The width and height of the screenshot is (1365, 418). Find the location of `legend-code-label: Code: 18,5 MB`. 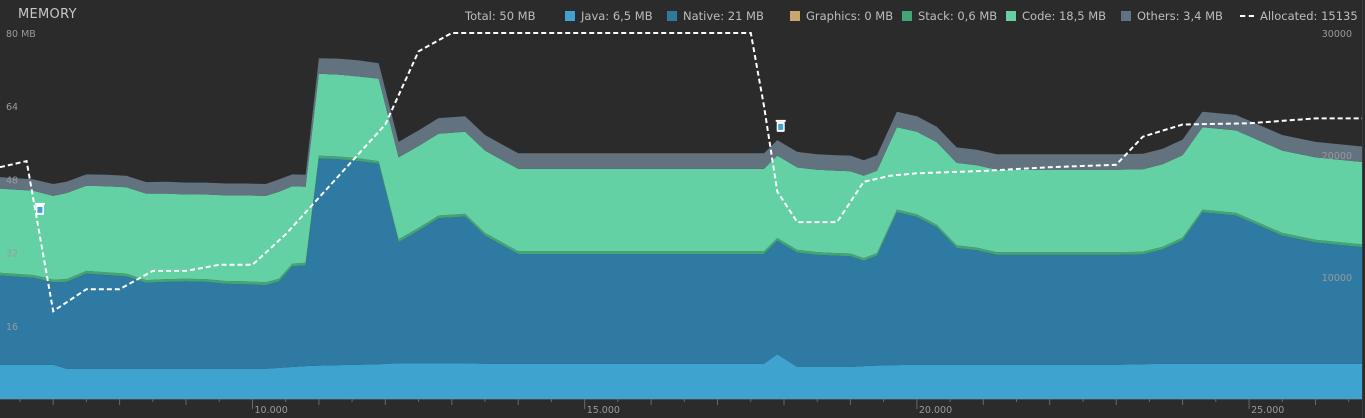

legend-code-label: Code: 18,5 MB is located at coordinates (1064, 16).